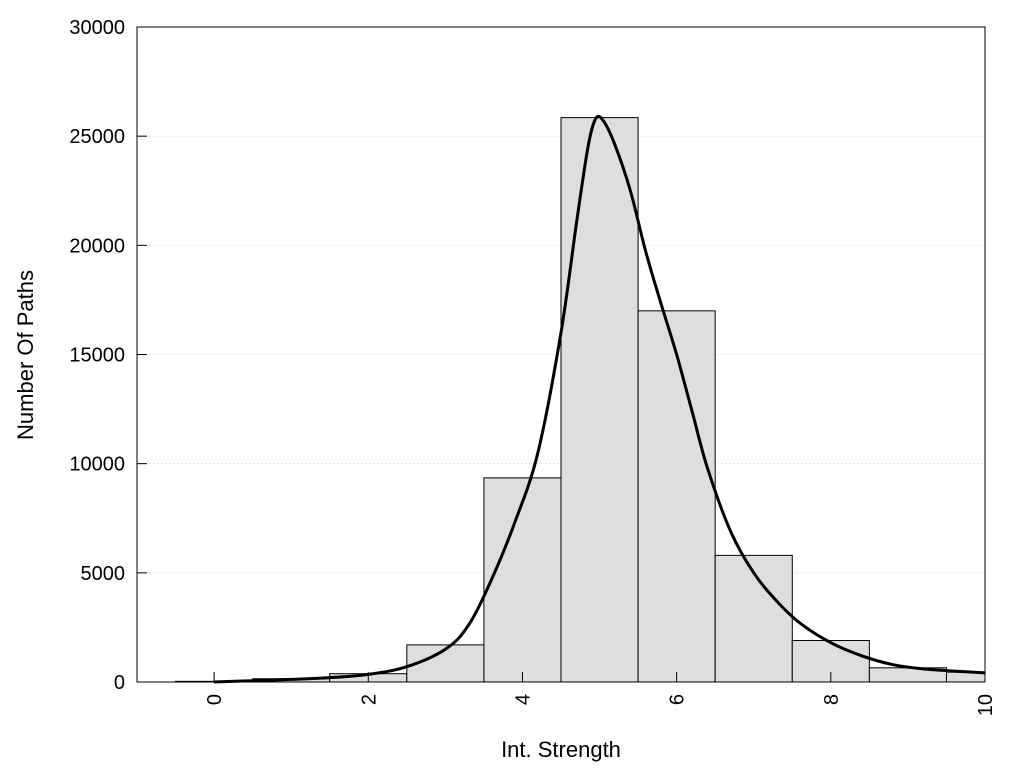 The height and width of the screenshot is (768, 1024). What do you see at coordinates (215, 699) in the screenshot?
I see `x-tick-label: 0` at bounding box center [215, 699].